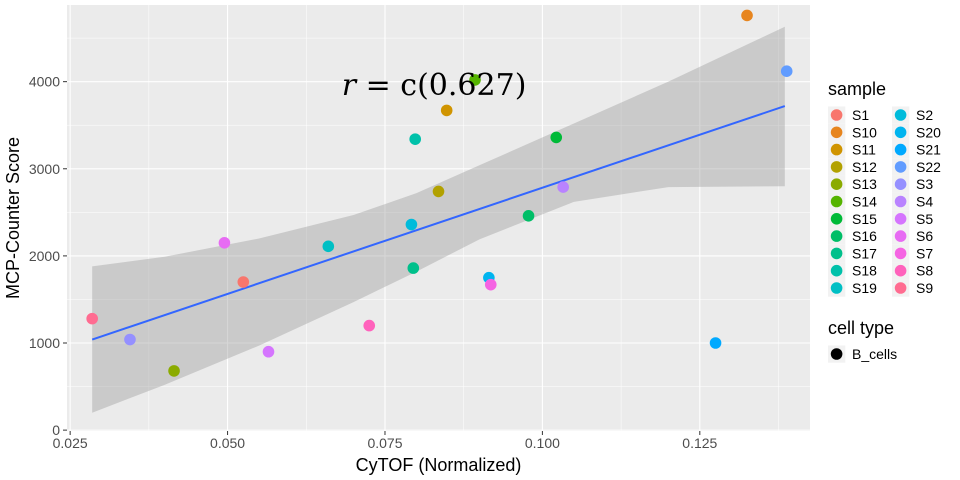 The image size is (960, 480). I want to click on legend-label-s22: S22, so click(928, 167).